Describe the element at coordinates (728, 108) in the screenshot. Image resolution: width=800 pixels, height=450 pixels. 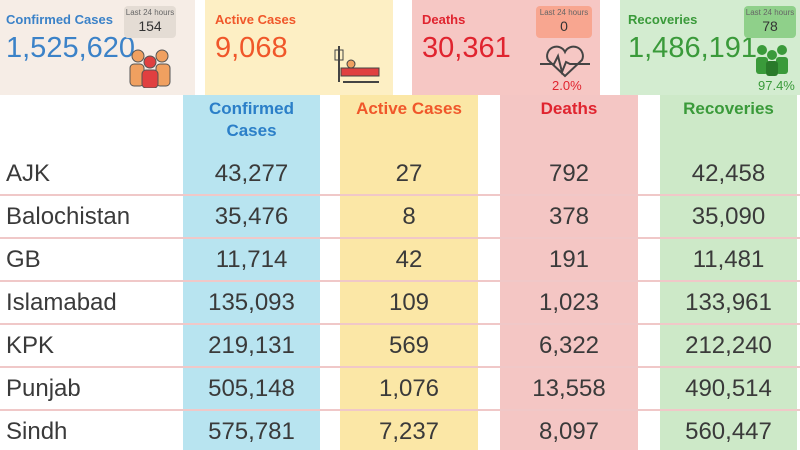
I see `column-header: Recoveries` at that location.